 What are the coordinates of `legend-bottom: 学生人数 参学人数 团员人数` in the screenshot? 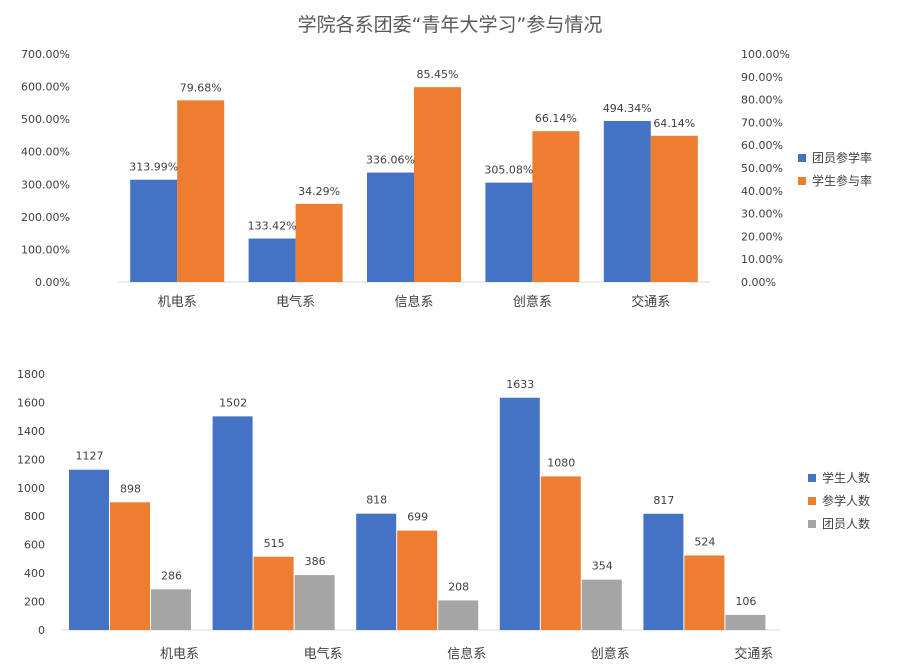 It's located at (839, 500).